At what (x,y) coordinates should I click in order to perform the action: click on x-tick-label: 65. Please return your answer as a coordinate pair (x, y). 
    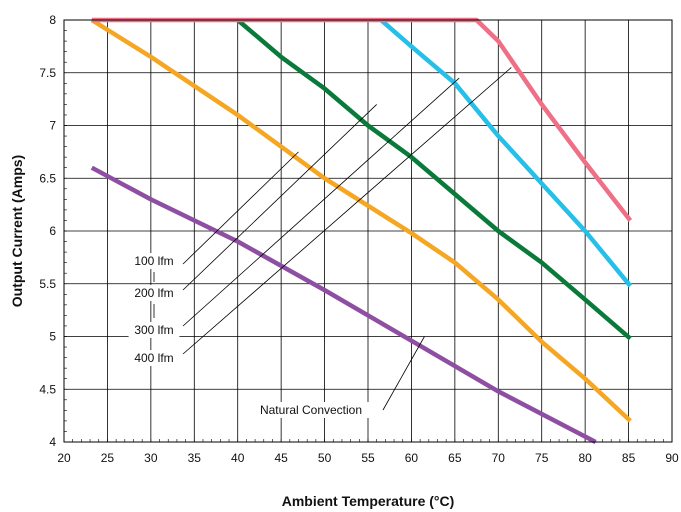
    Looking at the image, I should click on (455, 458).